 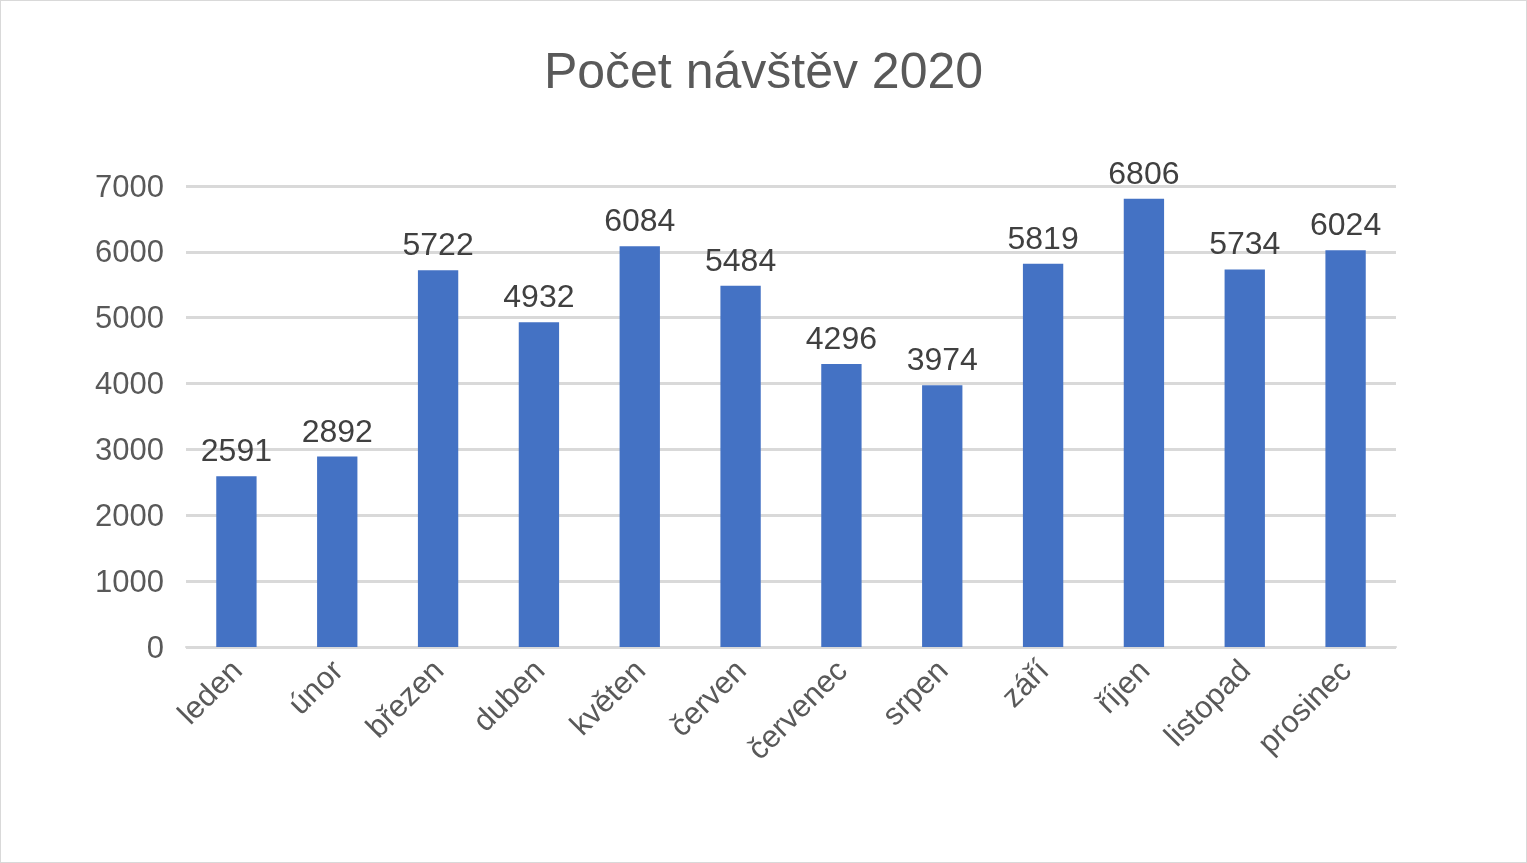 I want to click on data-label: 5734, so click(x=1245, y=243).